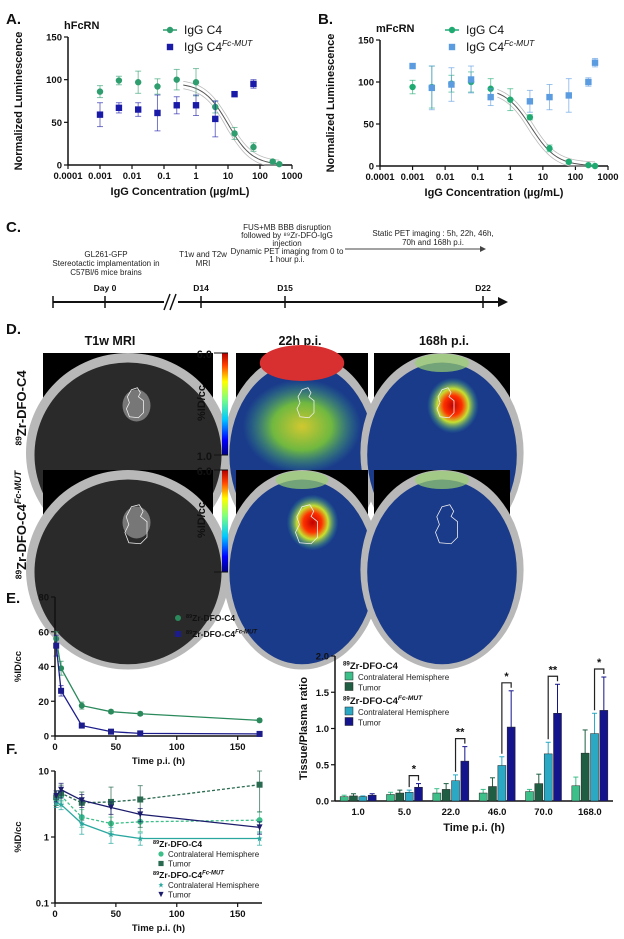  What do you see at coordinates (433, 242) in the screenshot?
I see `static-pet-text: 70h and 168h p.i.` at bounding box center [433, 242].